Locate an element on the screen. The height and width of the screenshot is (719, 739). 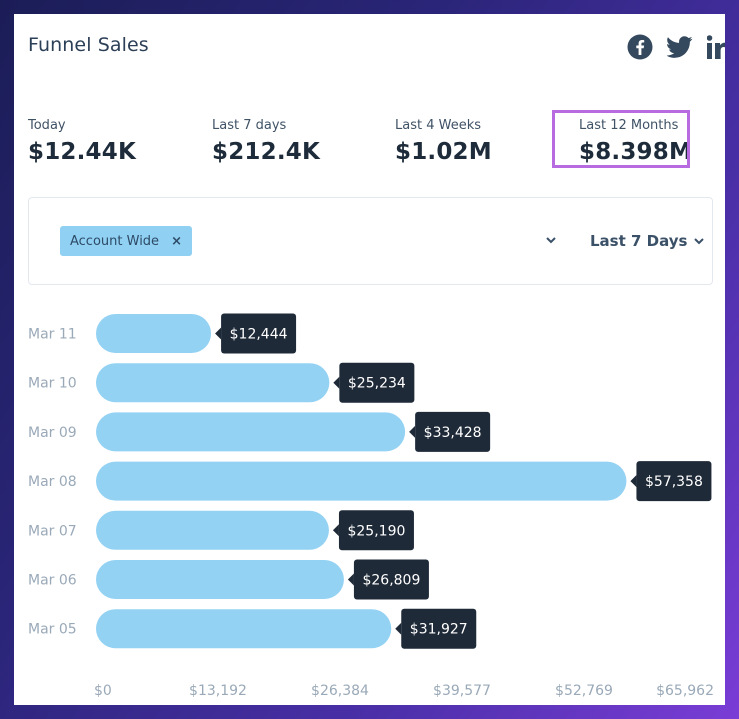
value-tooltip: $26,809 is located at coordinates (388, 579).